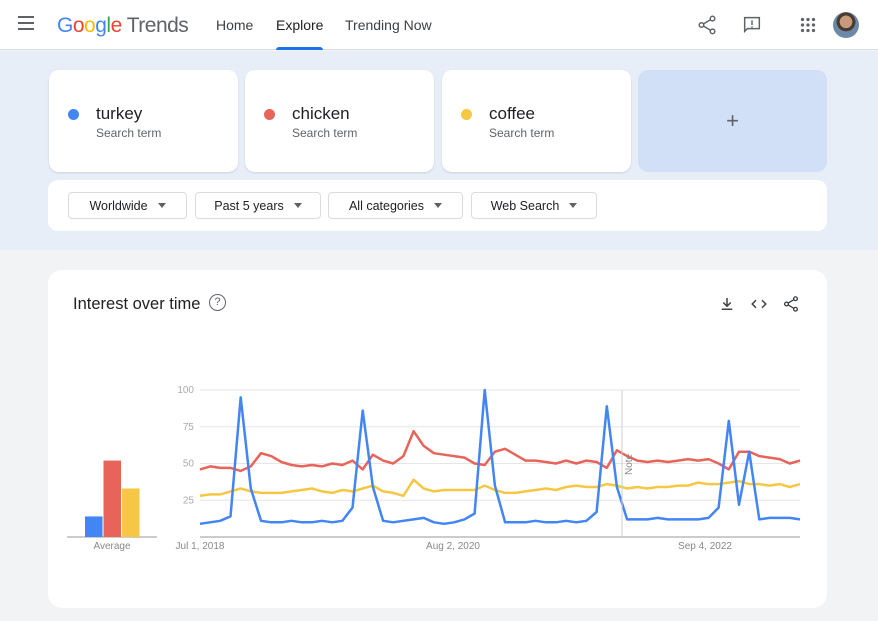  I want to click on y-tick-label: 50, so click(189, 464).